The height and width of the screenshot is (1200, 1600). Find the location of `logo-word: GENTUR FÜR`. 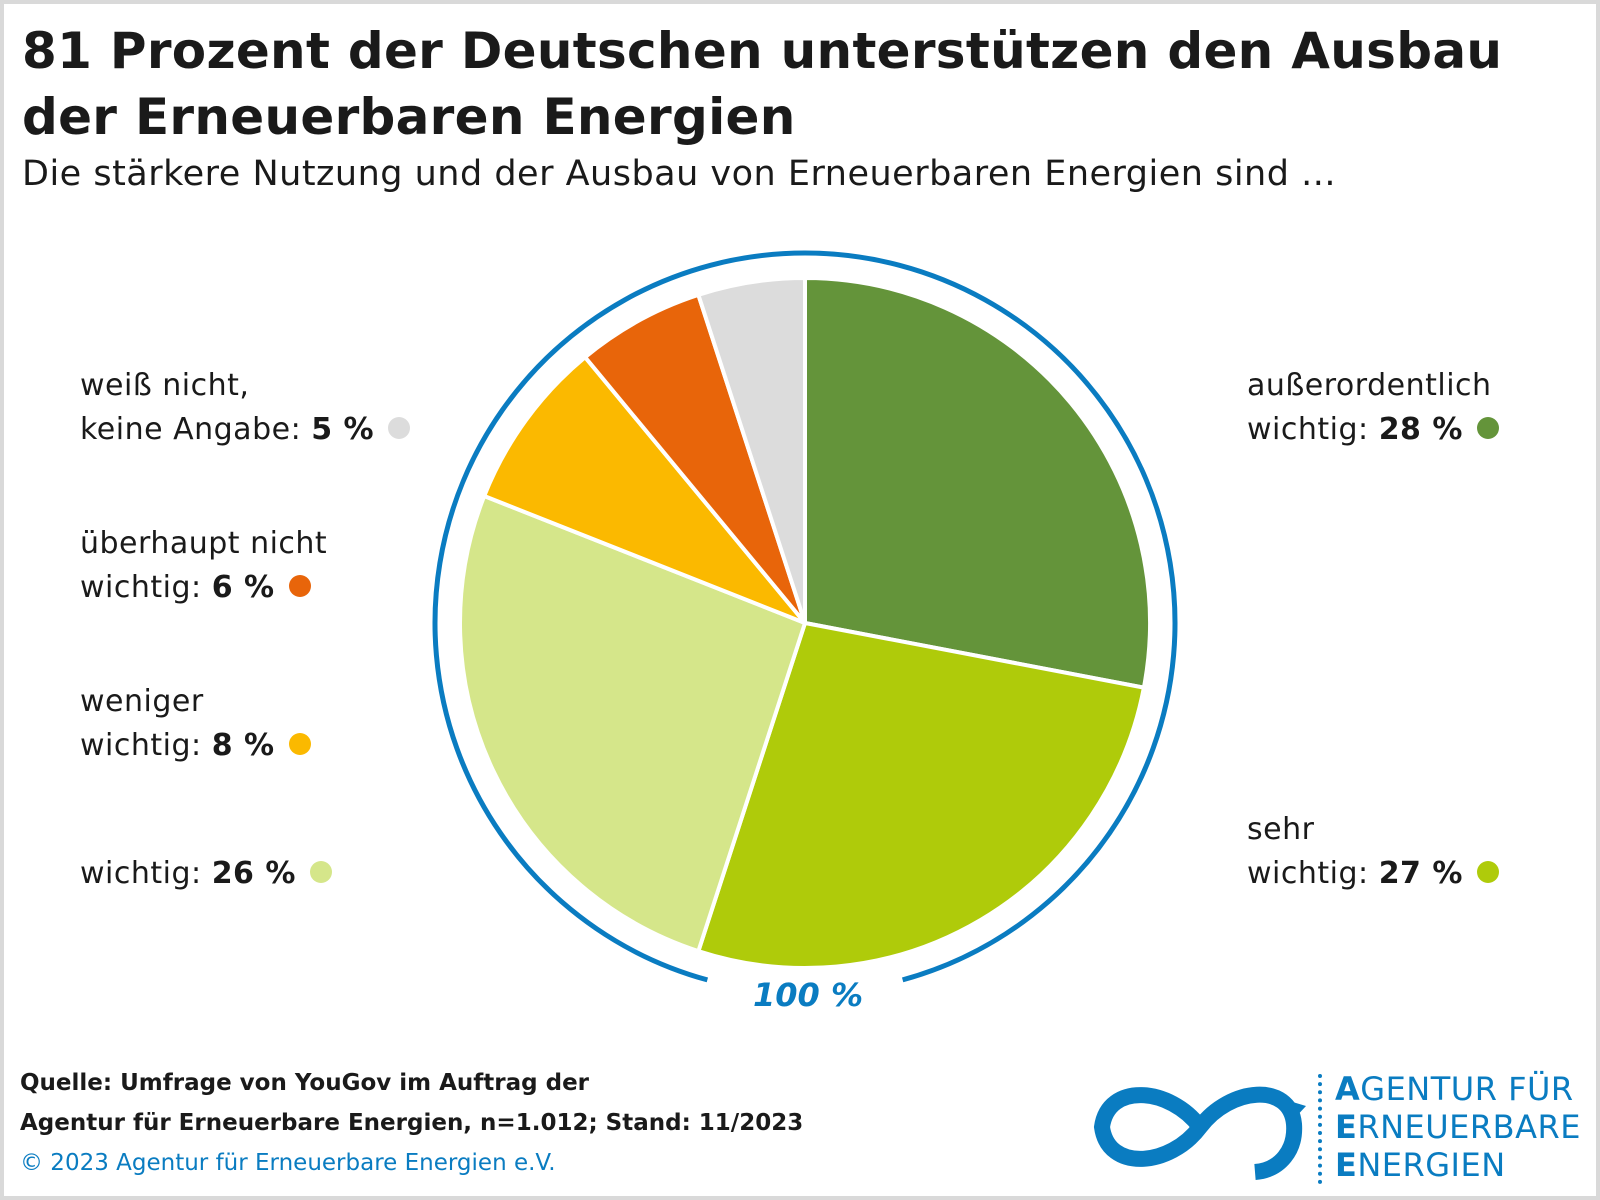

logo-word: GENTUR FÜR is located at coordinates (1467, 1089).